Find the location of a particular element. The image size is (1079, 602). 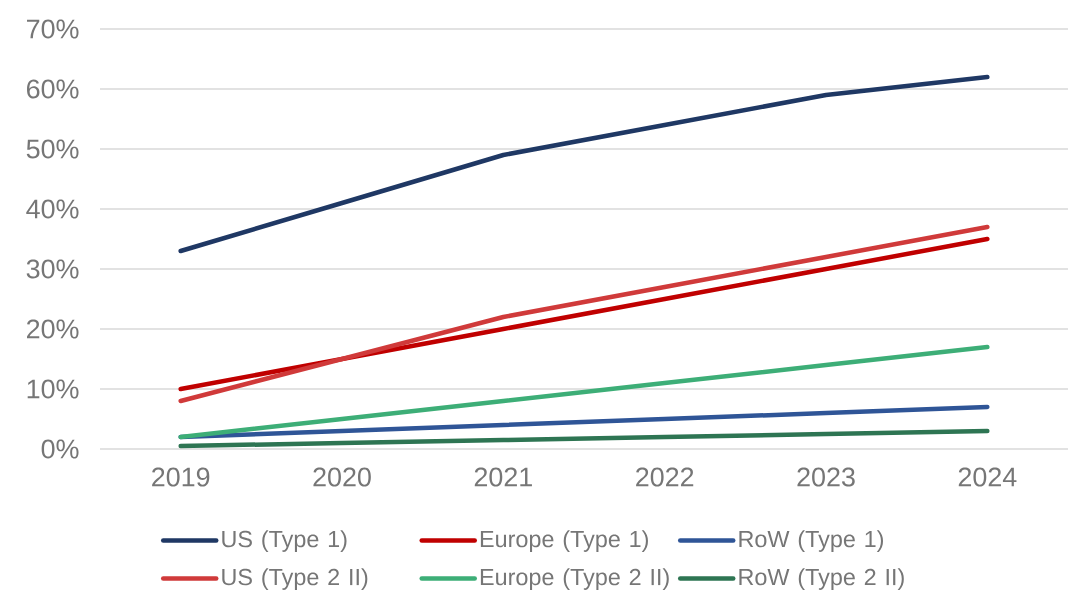

legend-label: US (Type 2 II) is located at coordinates (295, 579).